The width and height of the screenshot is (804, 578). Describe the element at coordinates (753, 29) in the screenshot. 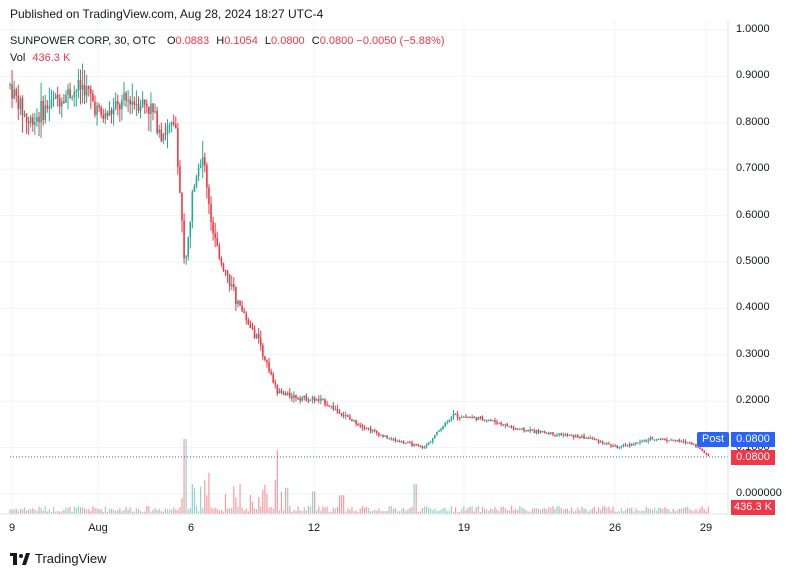

I see `price-tick-label: 1.0000` at that location.